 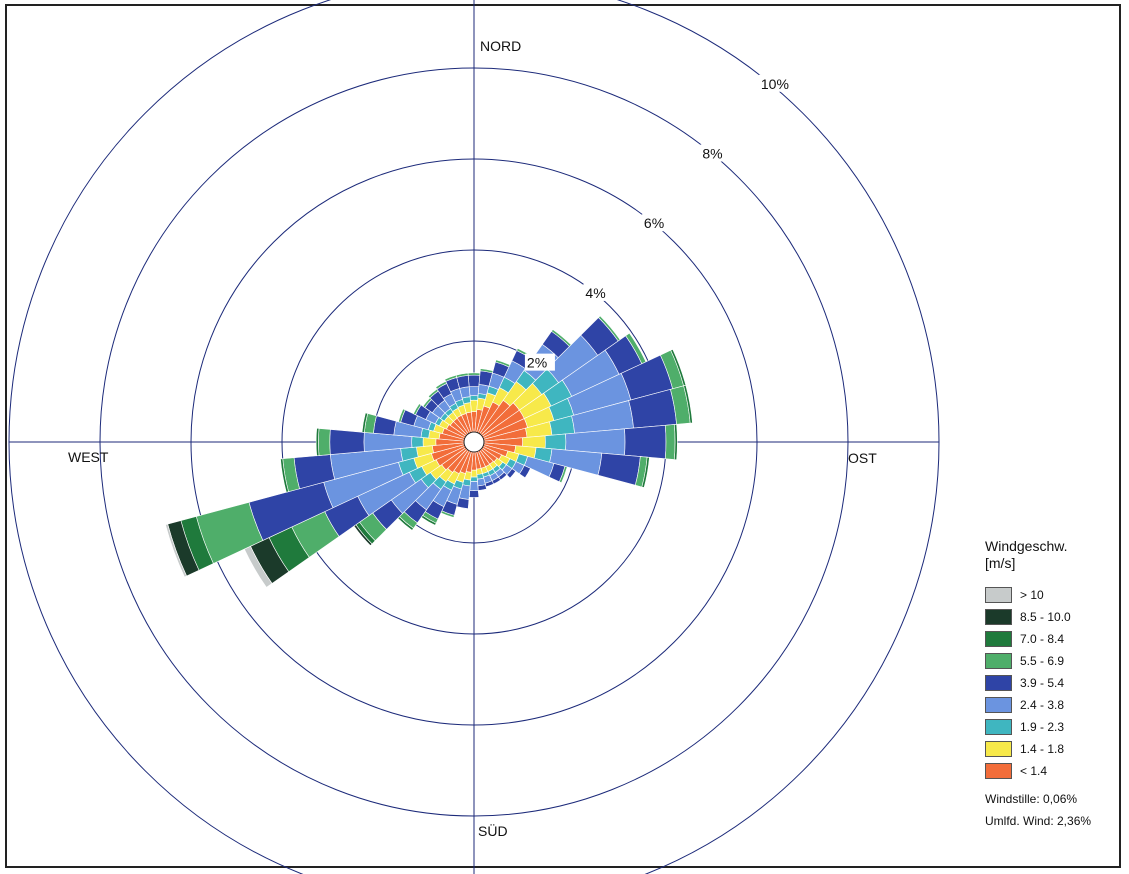 I want to click on calm-note: Windstille: 0,06%, so click(x=1031, y=799).